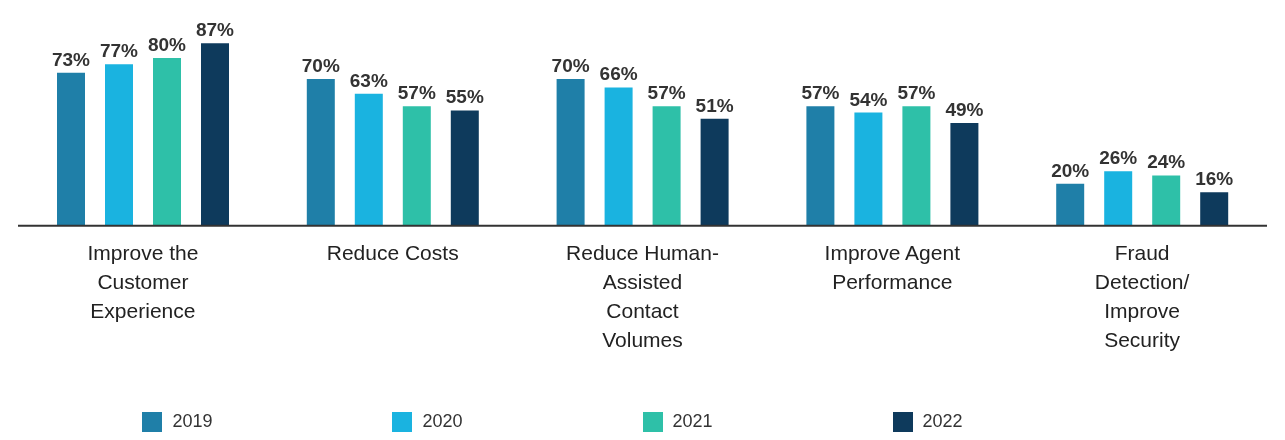 The height and width of the screenshot is (440, 1285). I want to click on data-label: 16%, so click(1214, 179).